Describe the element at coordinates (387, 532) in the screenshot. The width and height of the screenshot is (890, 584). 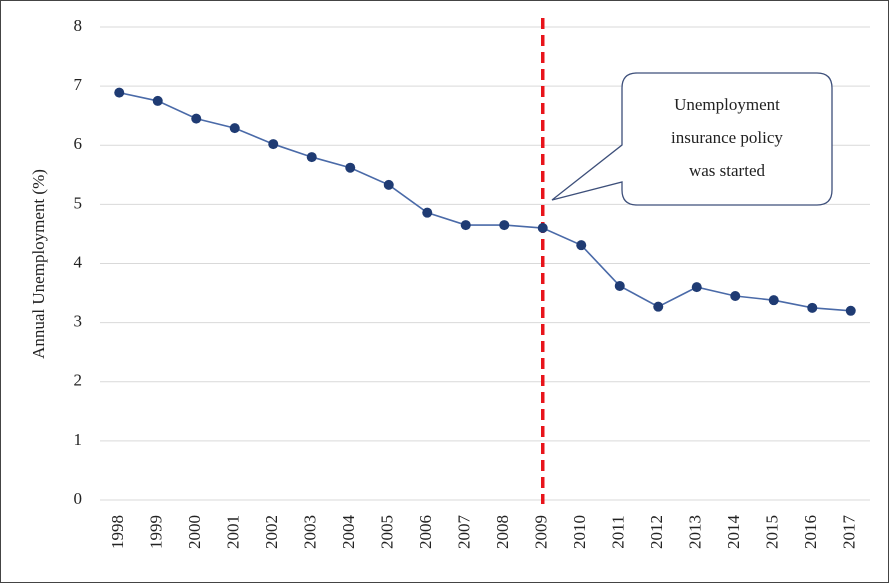
I see `x-tick-label: 2005` at that location.